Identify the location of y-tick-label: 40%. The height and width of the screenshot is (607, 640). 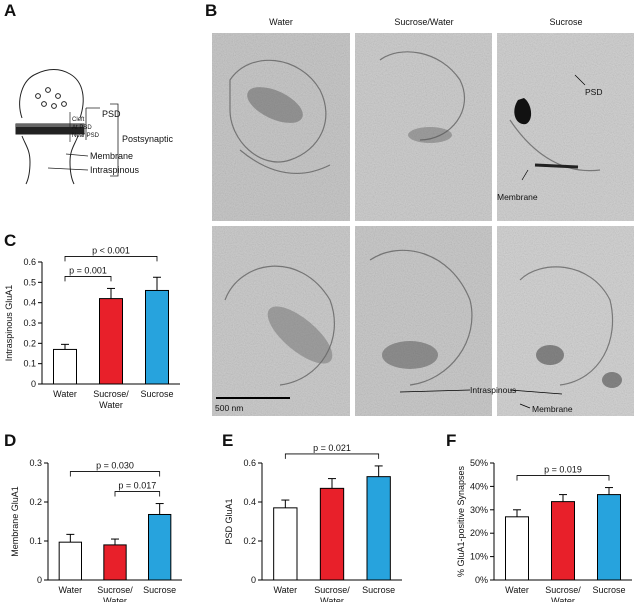
(479, 486).